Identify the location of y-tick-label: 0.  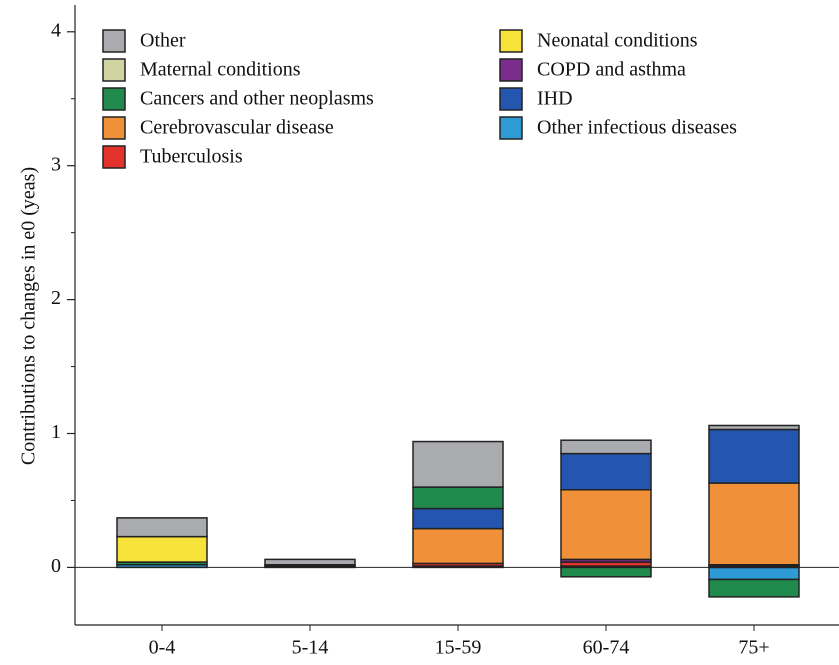
(56, 566).